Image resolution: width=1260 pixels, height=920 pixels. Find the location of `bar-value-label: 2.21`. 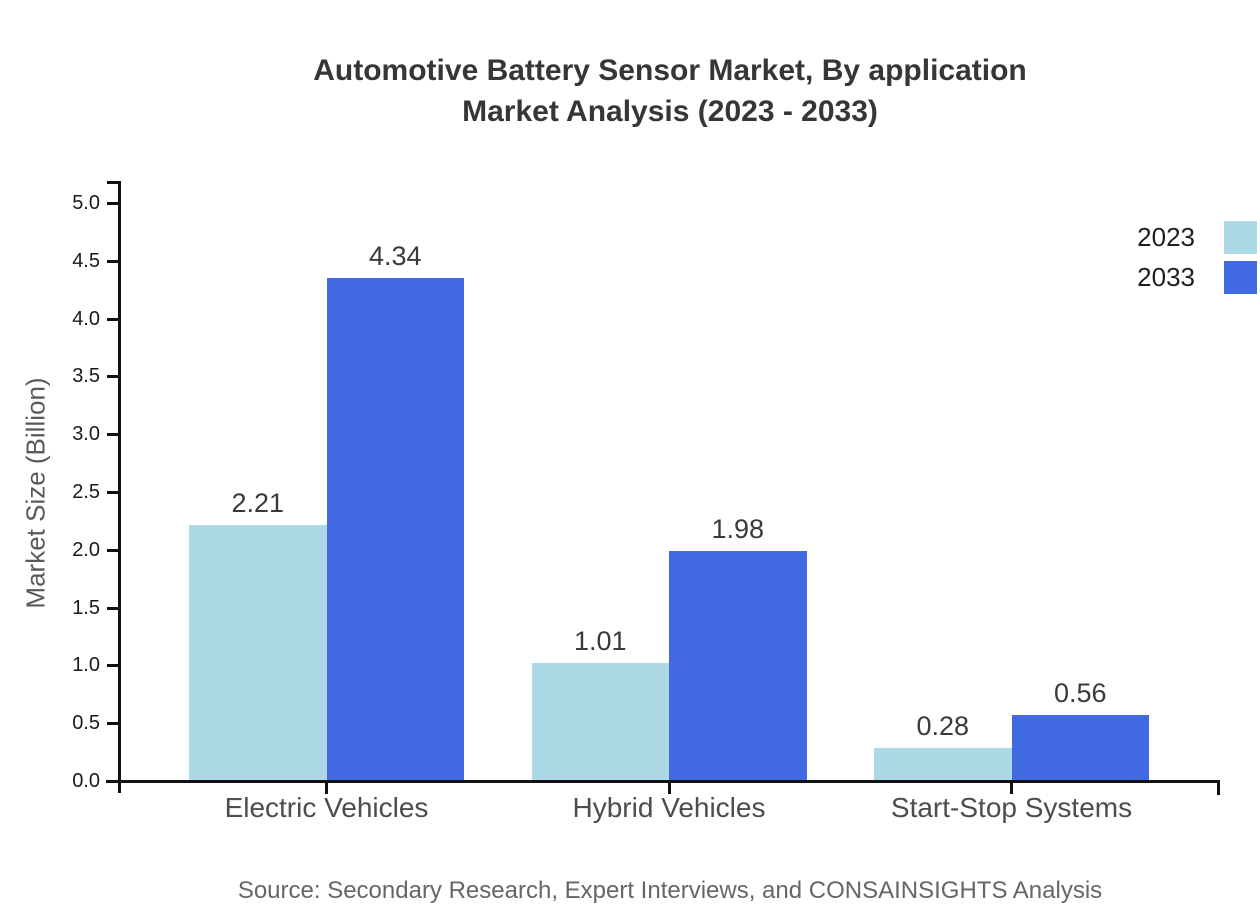

bar-value-label: 2.21 is located at coordinates (258, 502).